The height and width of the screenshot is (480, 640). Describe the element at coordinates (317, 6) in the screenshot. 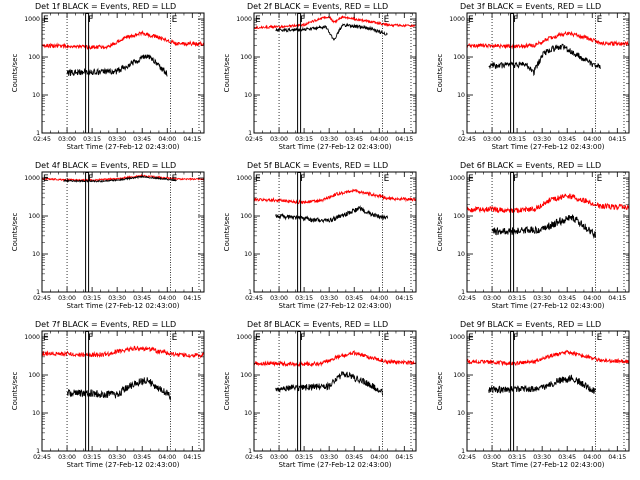

I see `panel-title: Det 2f BLACK = Events, RED = LLD` at that location.